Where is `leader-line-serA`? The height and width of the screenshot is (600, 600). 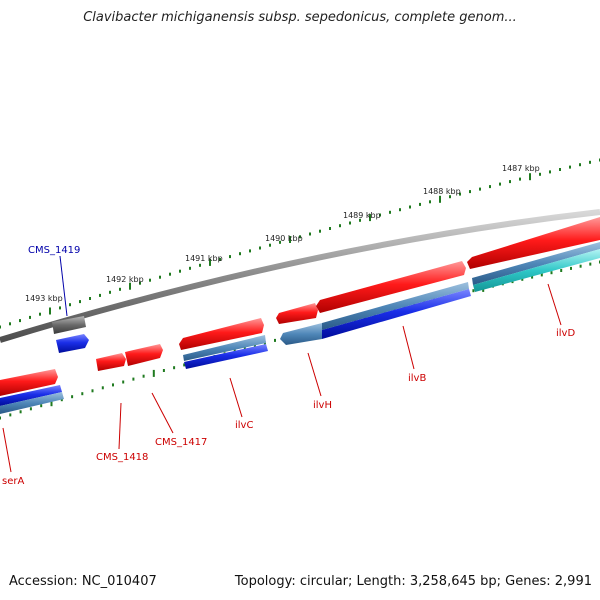 leader-line-serA is located at coordinates (7, 450).